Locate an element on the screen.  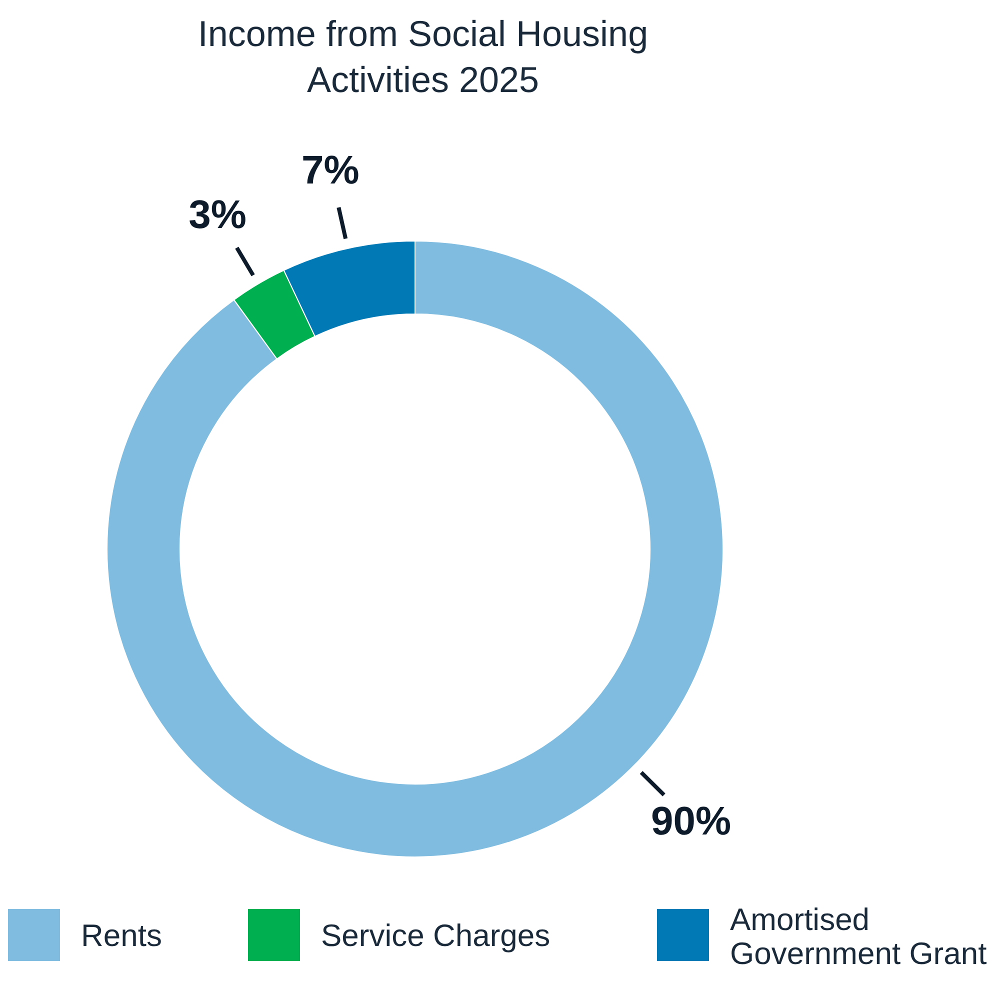
data-label: 7% is located at coordinates (330, 170).